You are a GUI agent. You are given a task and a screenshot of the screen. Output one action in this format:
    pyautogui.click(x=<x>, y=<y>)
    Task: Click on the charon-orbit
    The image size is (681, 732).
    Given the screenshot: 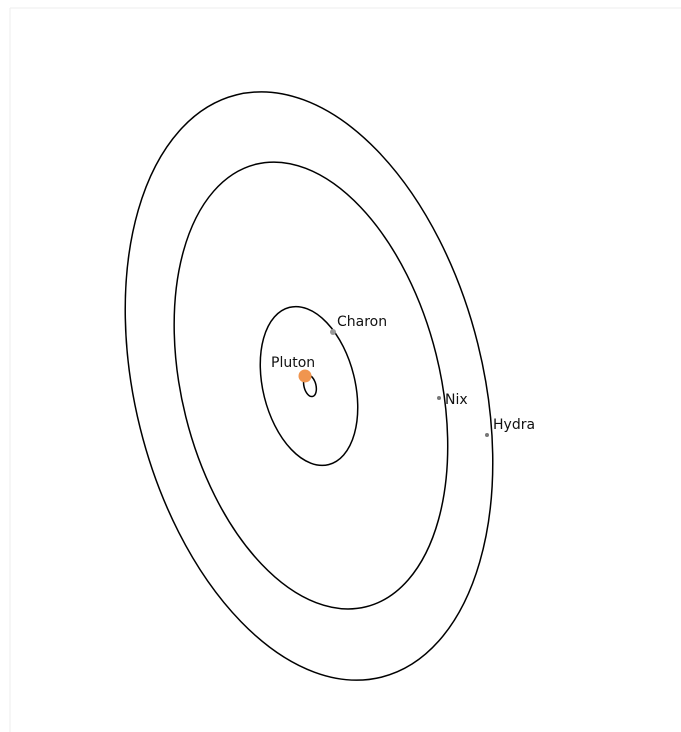 What is the action you would take?
    pyautogui.click(x=309, y=386)
    